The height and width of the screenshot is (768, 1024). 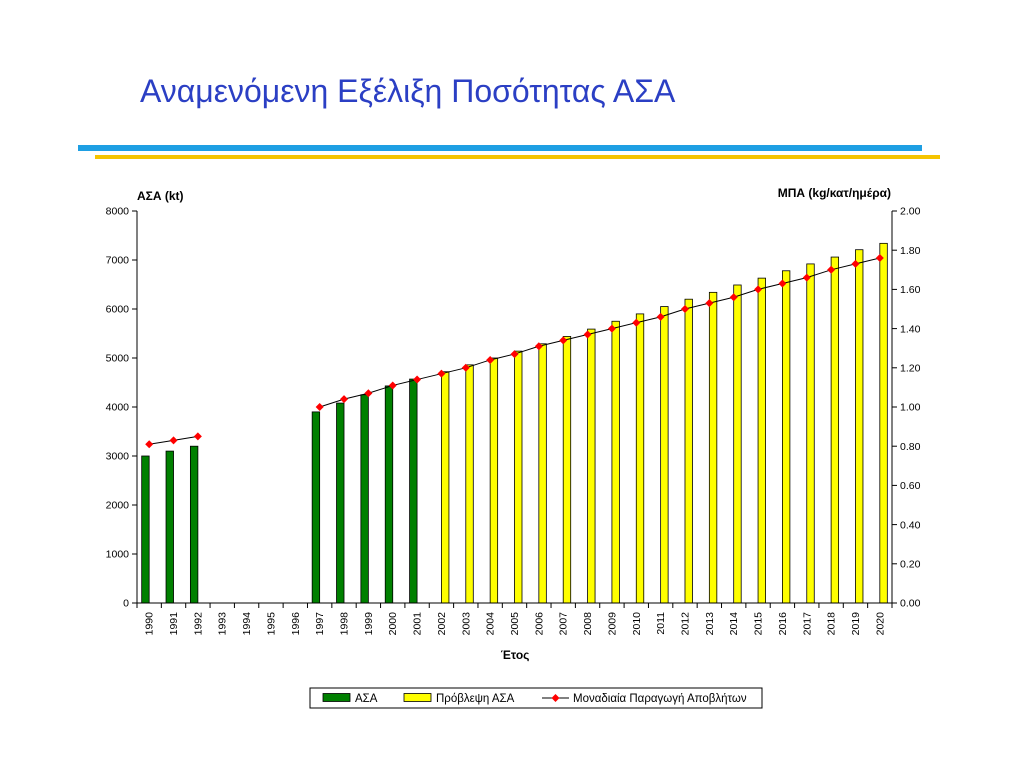 What do you see at coordinates (366, 699) in the screenshot?
I see `legend-label-asa: ΑΣΑ` at bounding box center [366, 699].